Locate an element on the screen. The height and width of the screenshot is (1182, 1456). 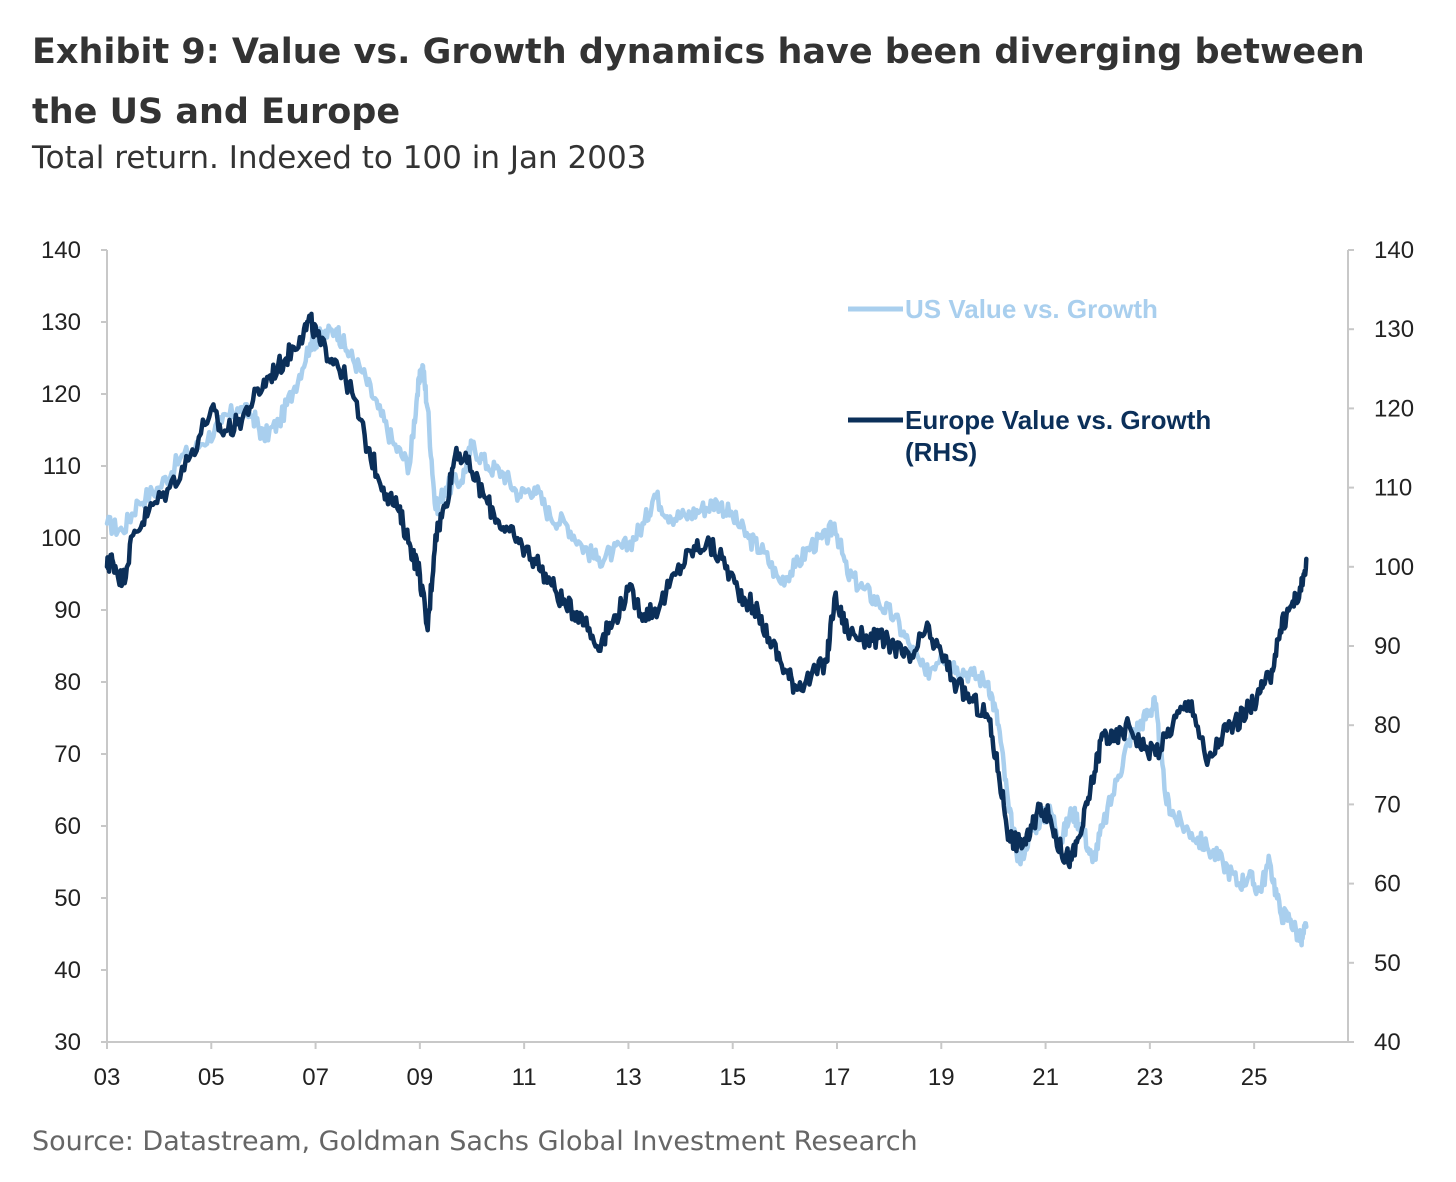
x-tick-label: 11 is located at coordinates (524, 1077).